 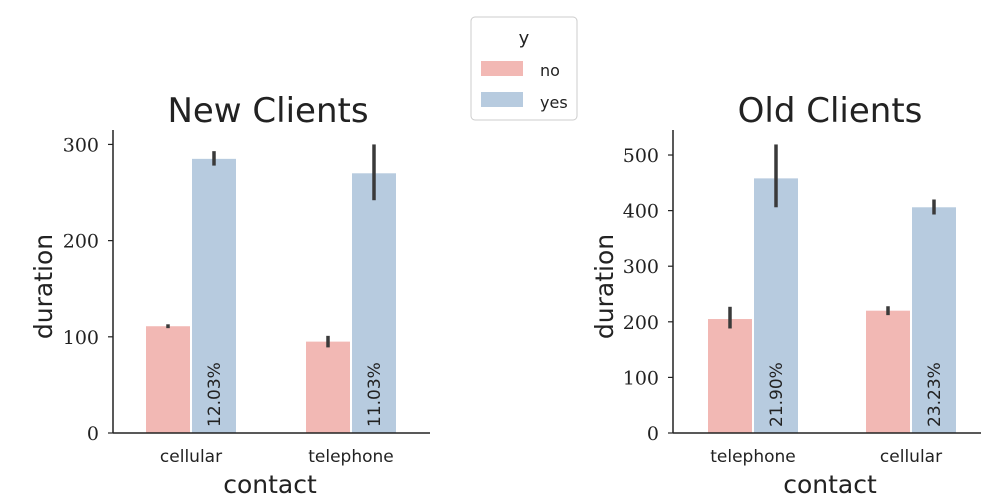 What do you see at coordinates (935, 394) in the screenshot?
I see `bar-annotation-cellular: 23.23%` at bounding box center [935, 394].